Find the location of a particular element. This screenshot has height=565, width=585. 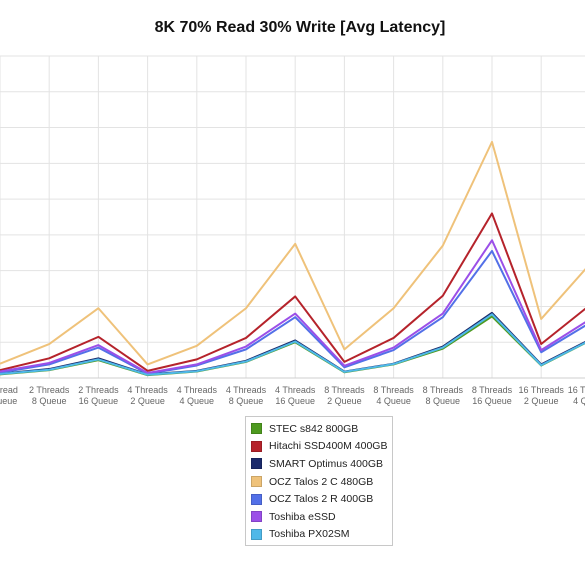

legend-item: Hitachi SSD400M 400GB is located at coordinates (321, 447).